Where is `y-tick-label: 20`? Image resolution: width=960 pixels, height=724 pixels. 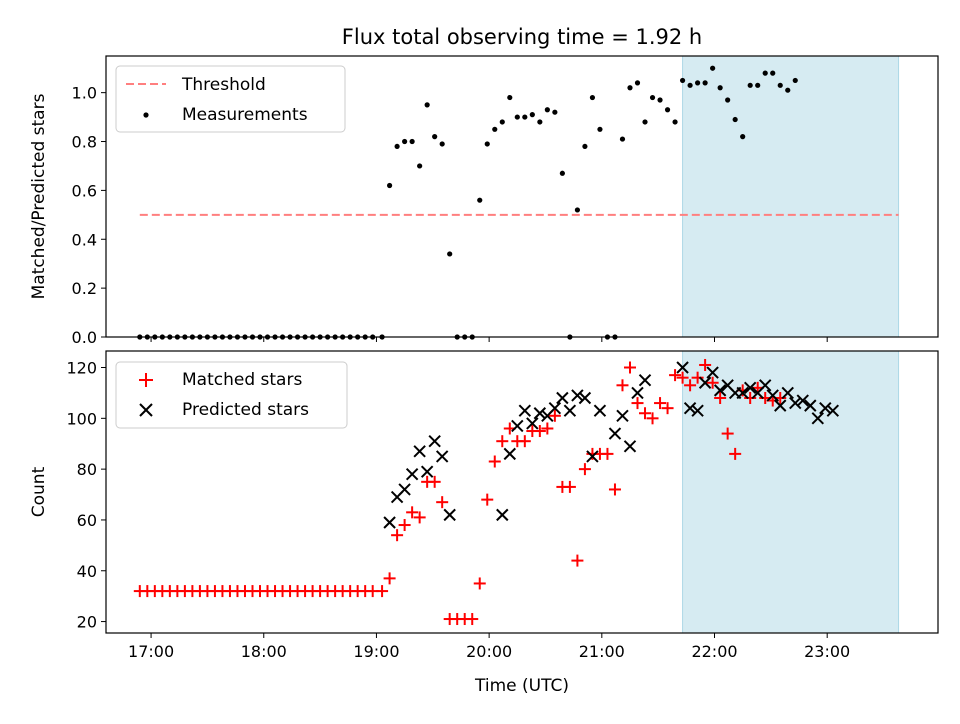 y-tick-label: 20 is located at coordinates (87, 622).